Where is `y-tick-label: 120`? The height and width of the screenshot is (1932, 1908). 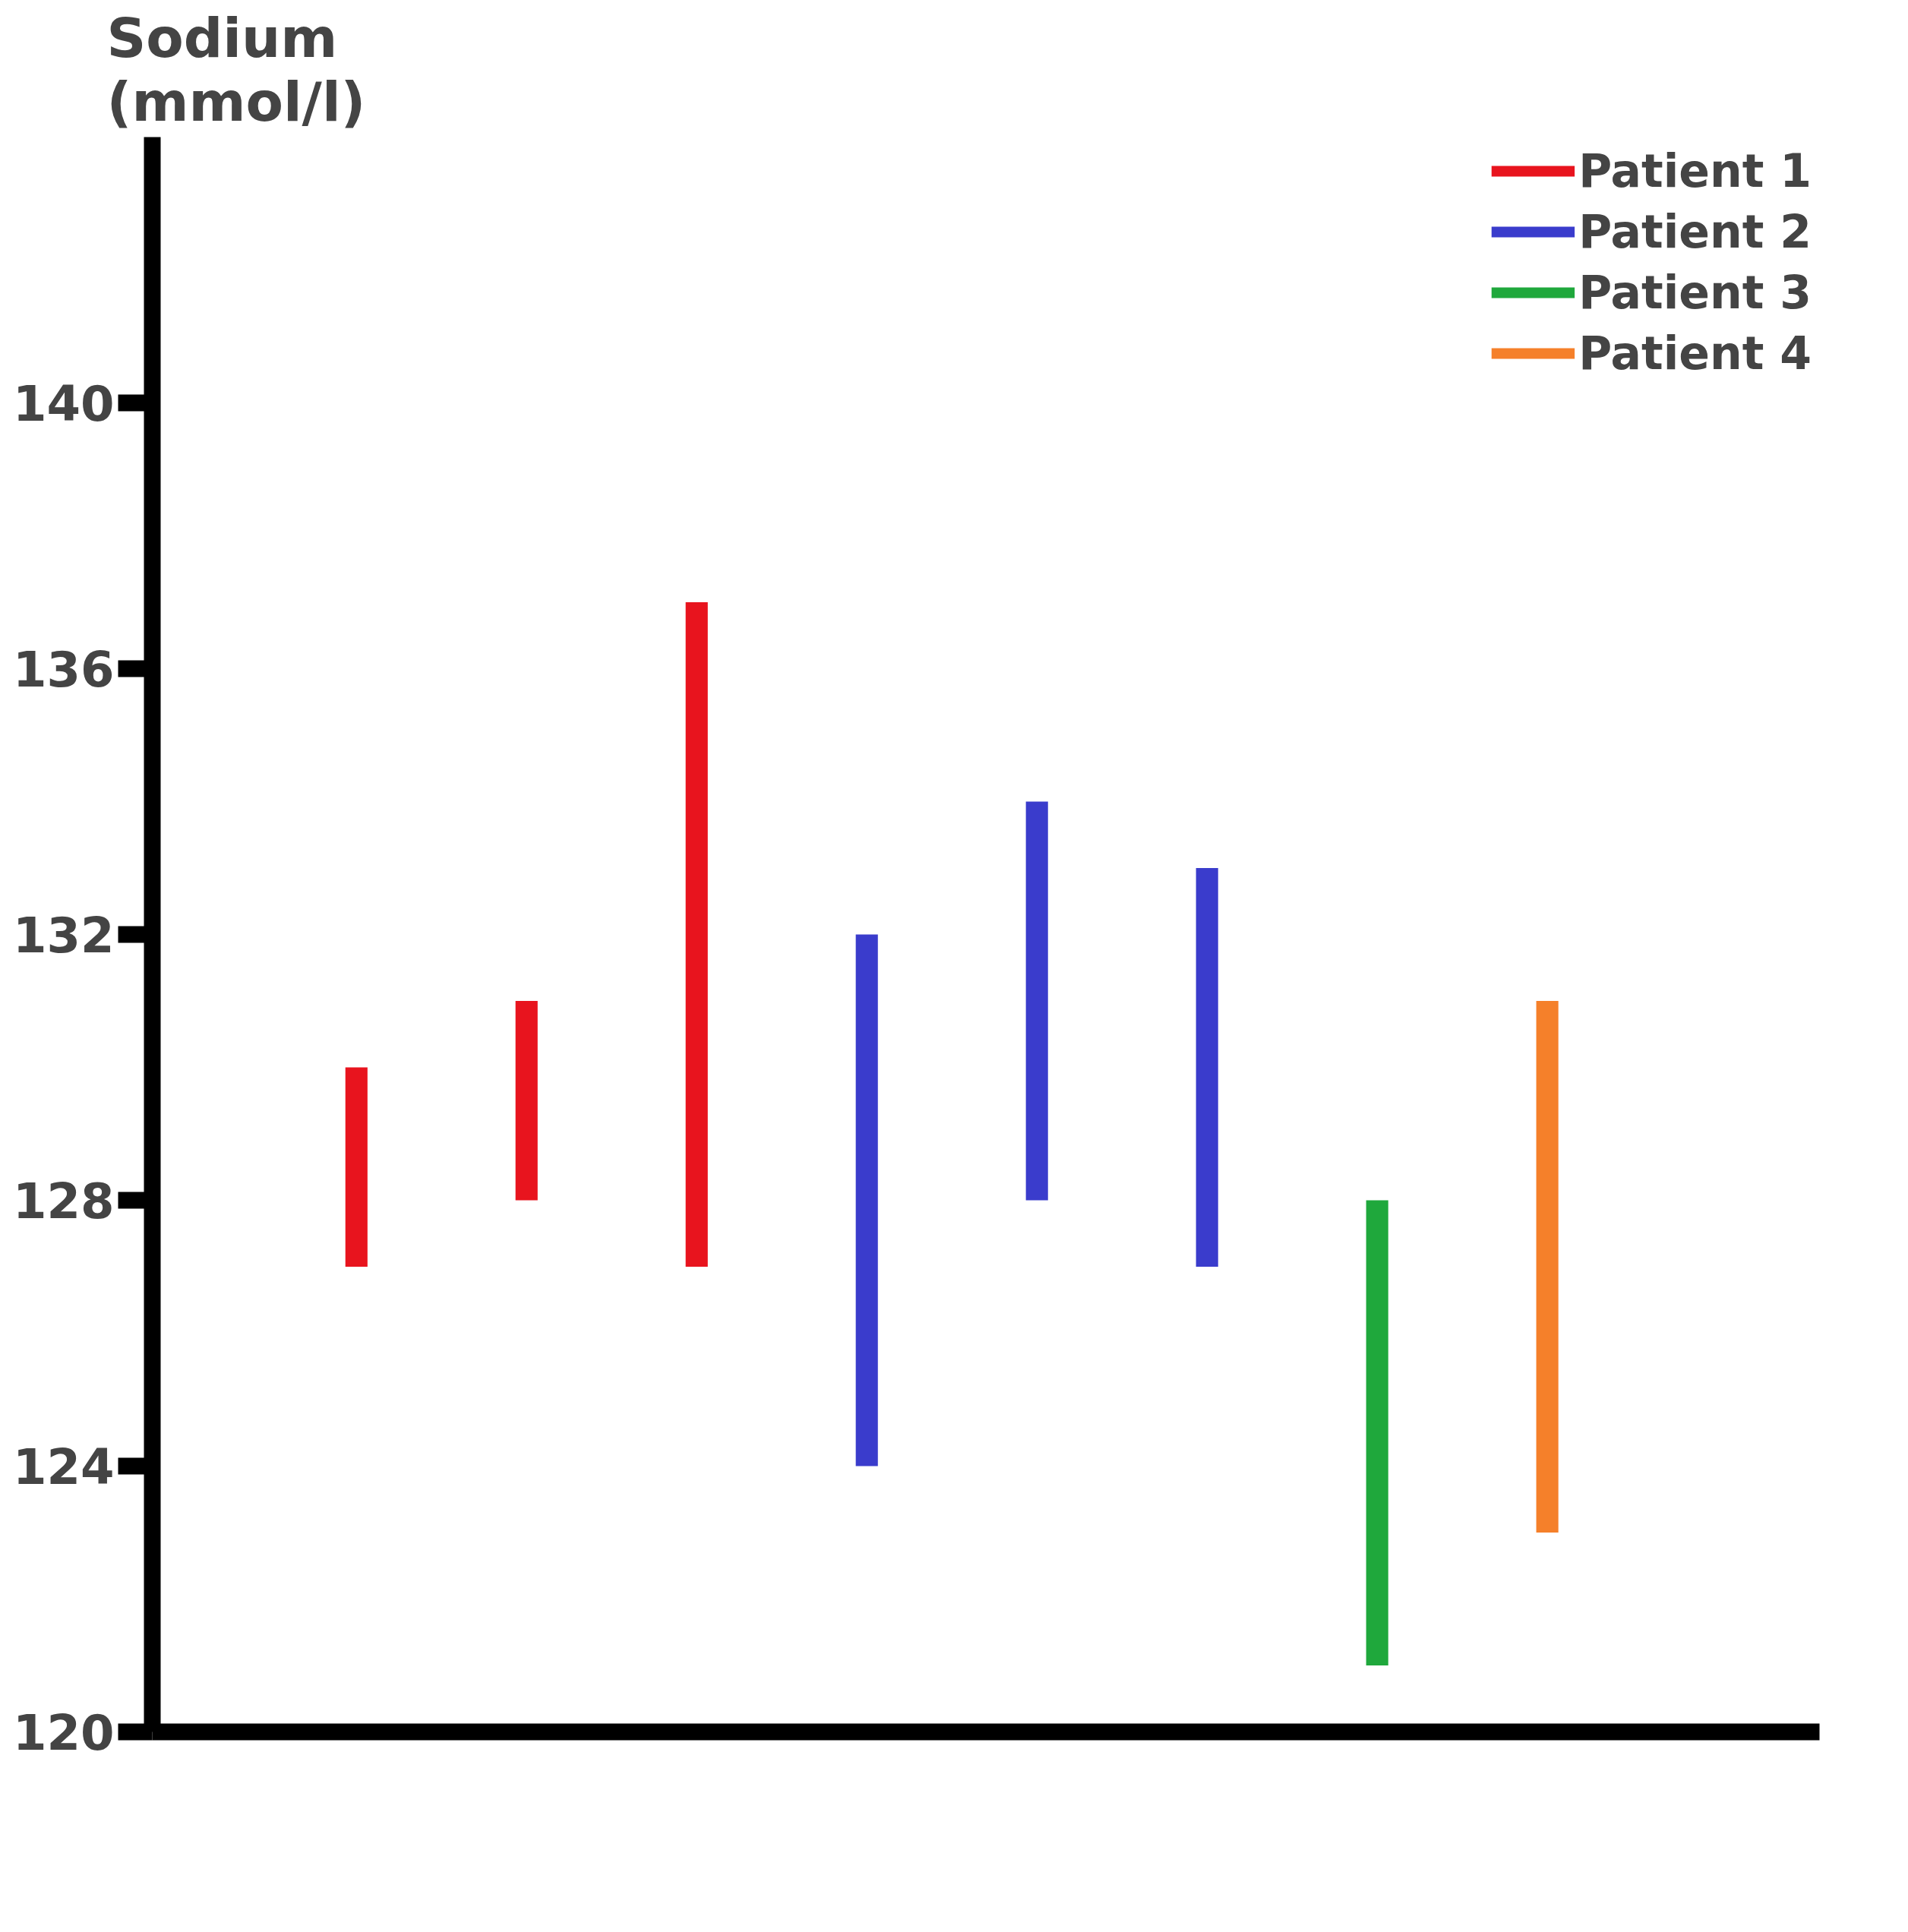 y-tick-label: 120 is located at coordinates (63, 1733).